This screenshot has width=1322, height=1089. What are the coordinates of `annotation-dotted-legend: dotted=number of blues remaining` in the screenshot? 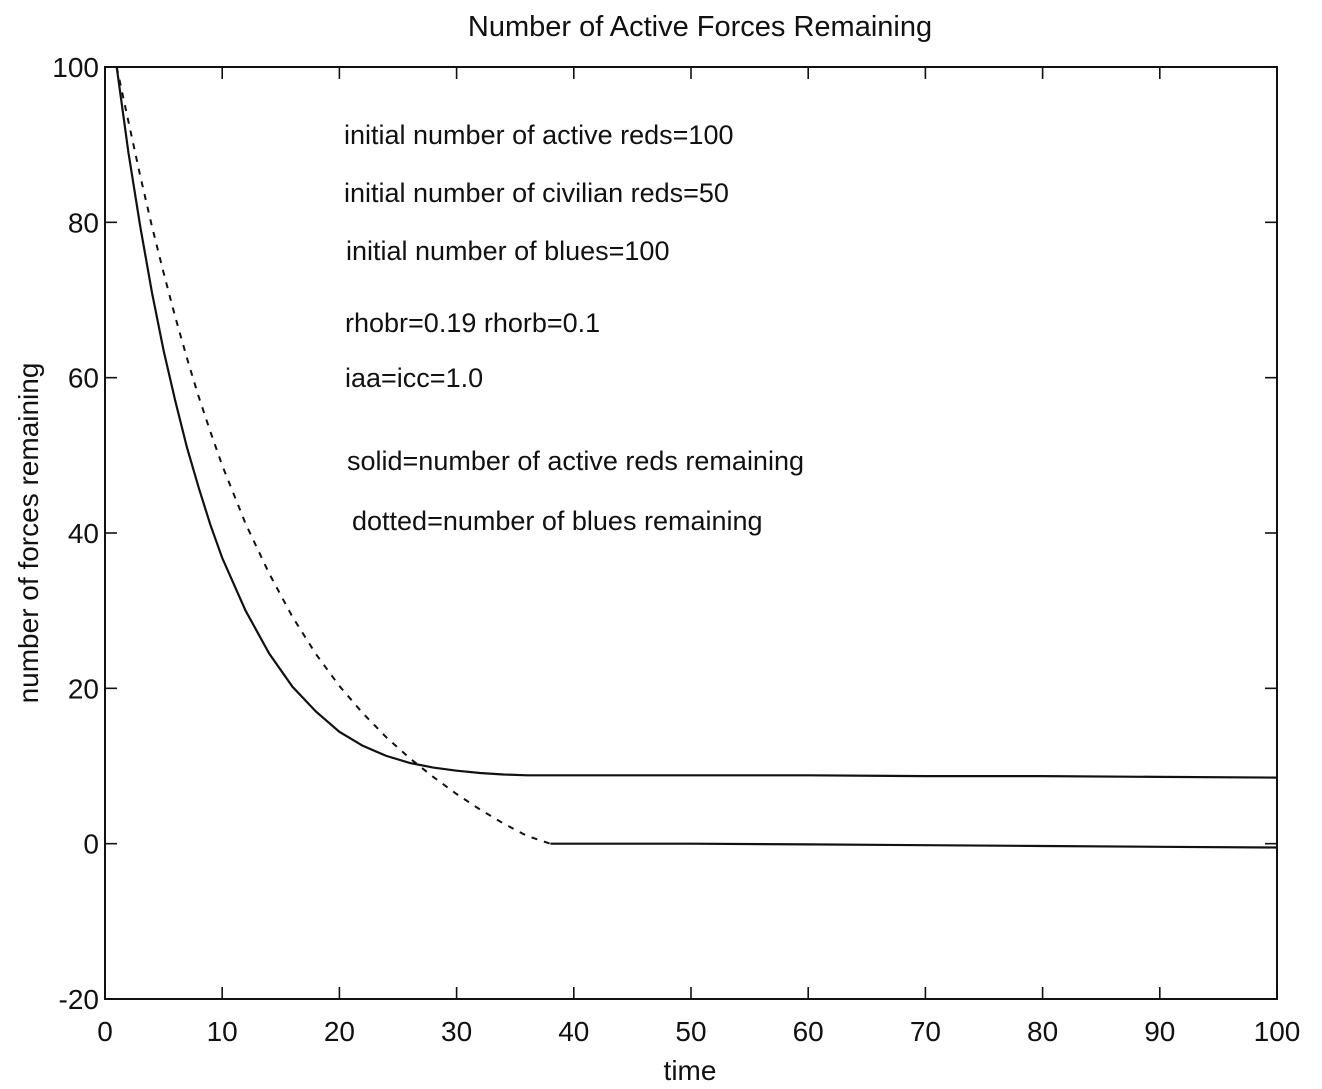 It's located at (557, 521).